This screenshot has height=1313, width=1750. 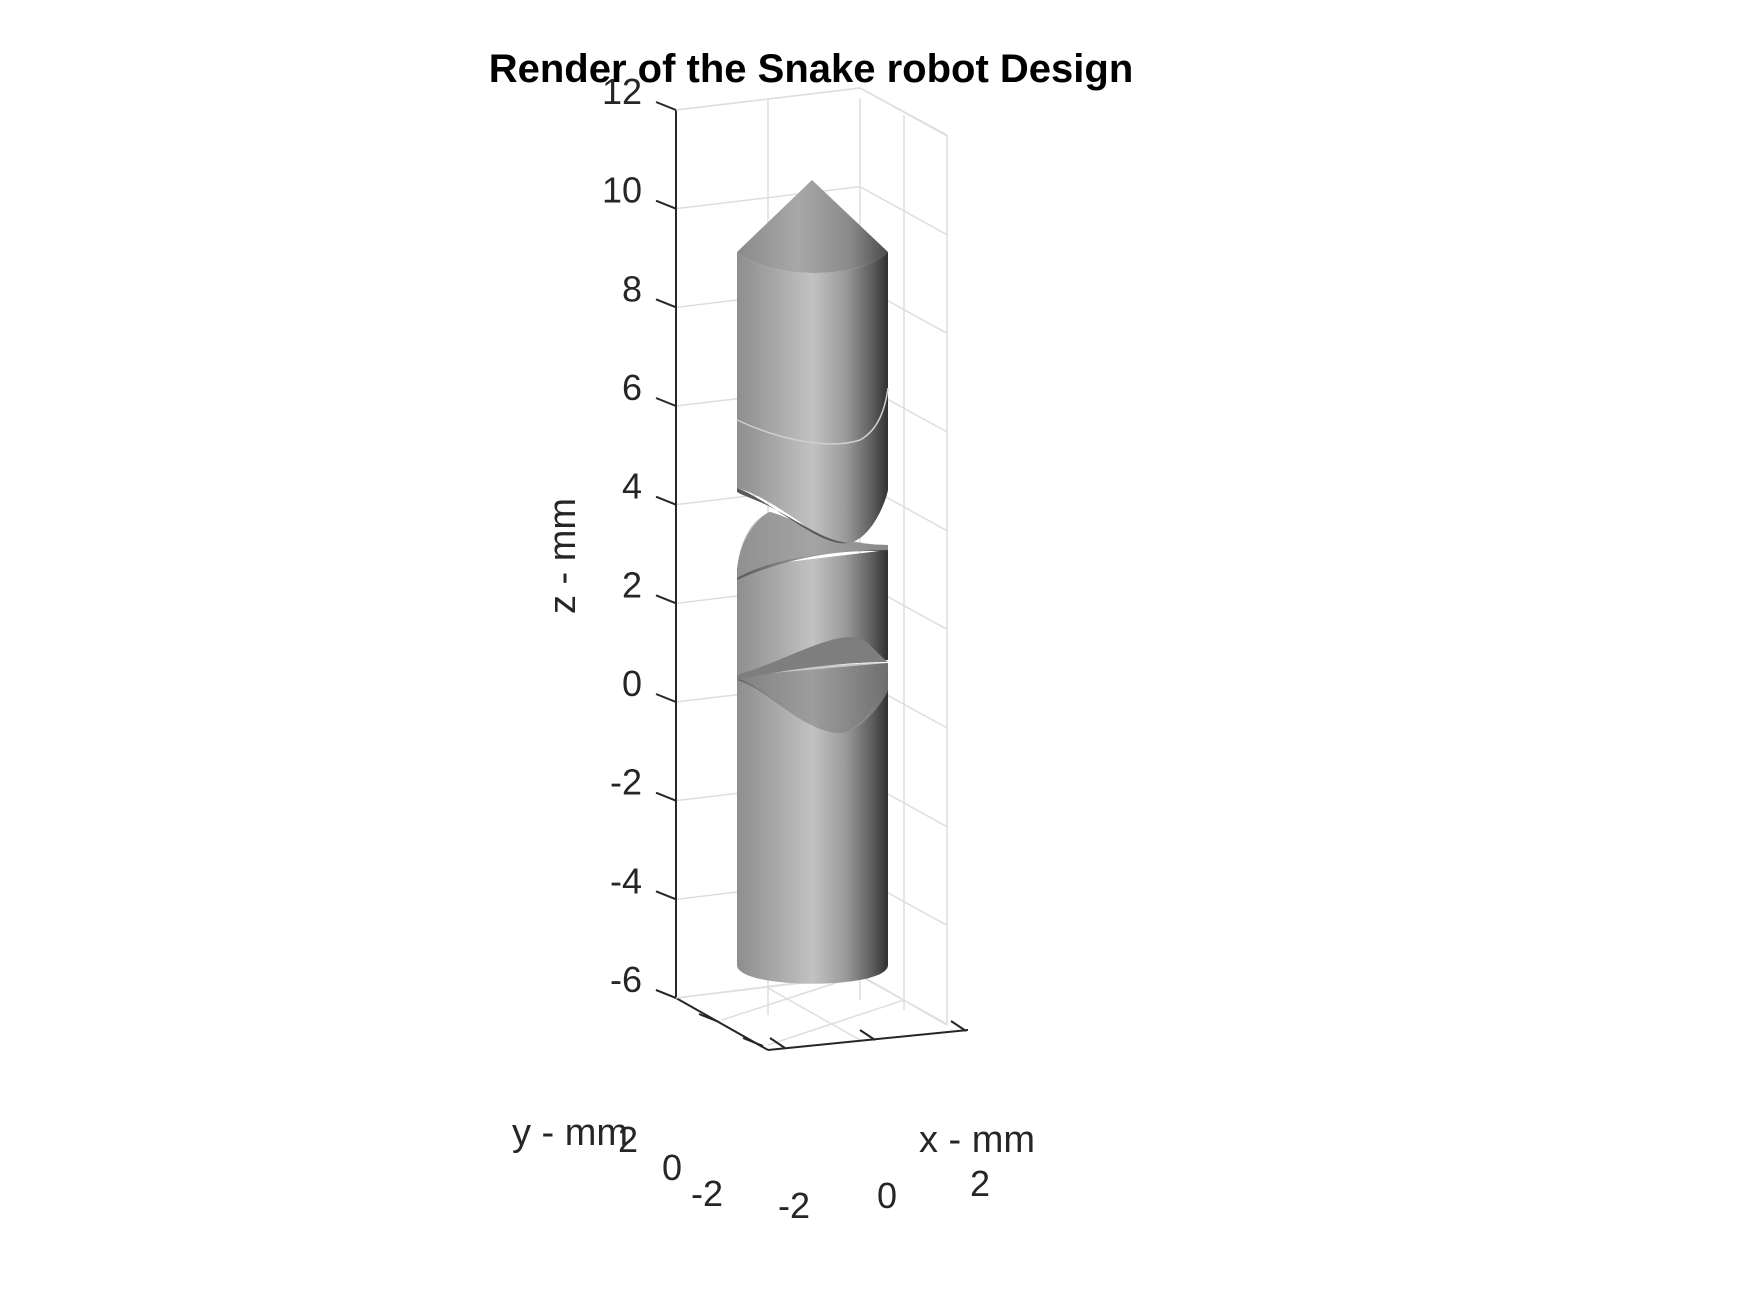 I want to click on y-axis-label: y - mm, so click(x=570, y=1133).